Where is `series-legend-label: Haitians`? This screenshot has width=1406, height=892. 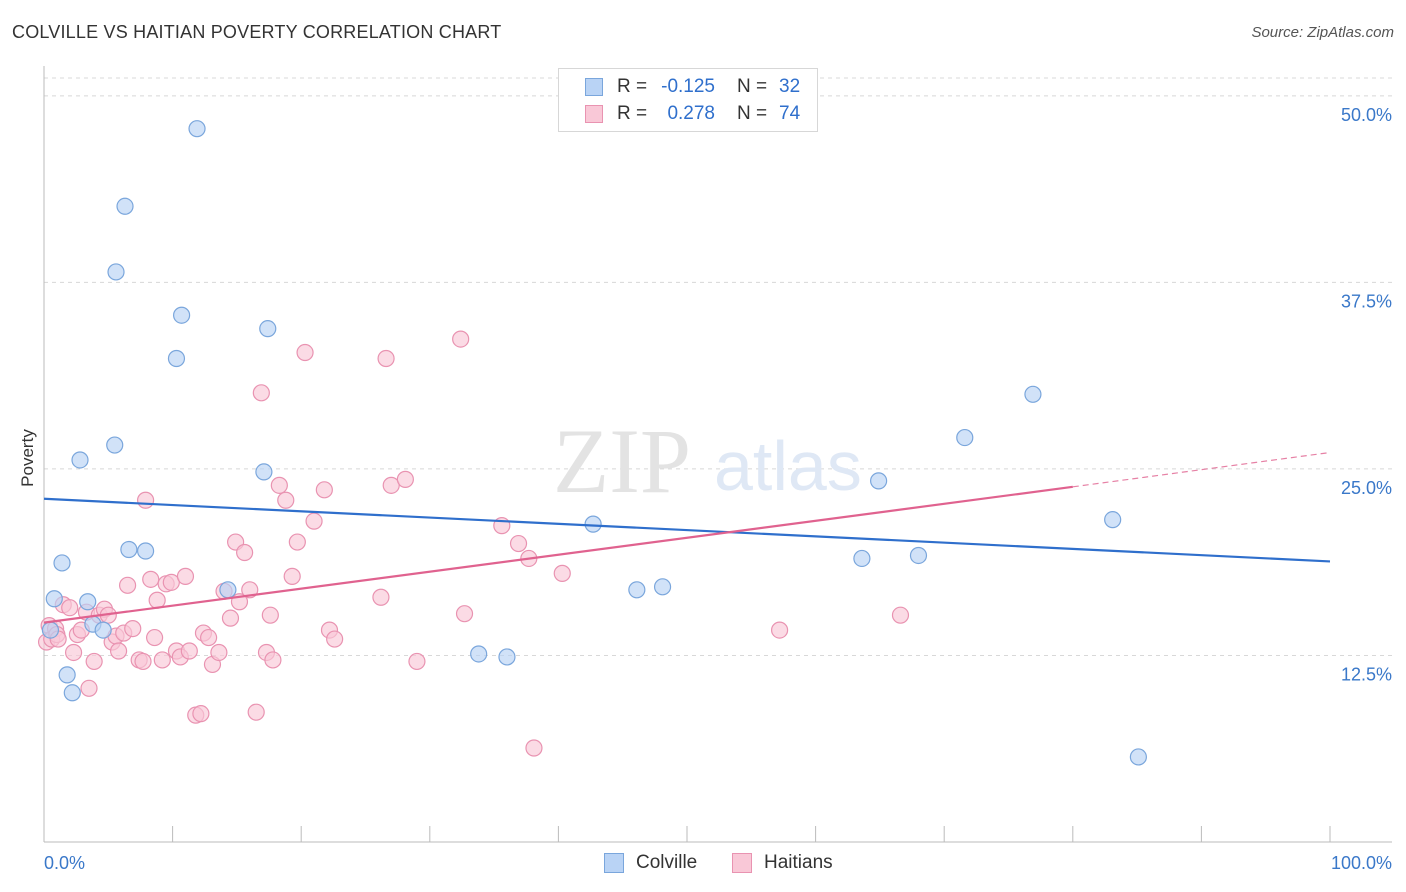
series-legend-label: Haitians is located at coordinates (798, 862).